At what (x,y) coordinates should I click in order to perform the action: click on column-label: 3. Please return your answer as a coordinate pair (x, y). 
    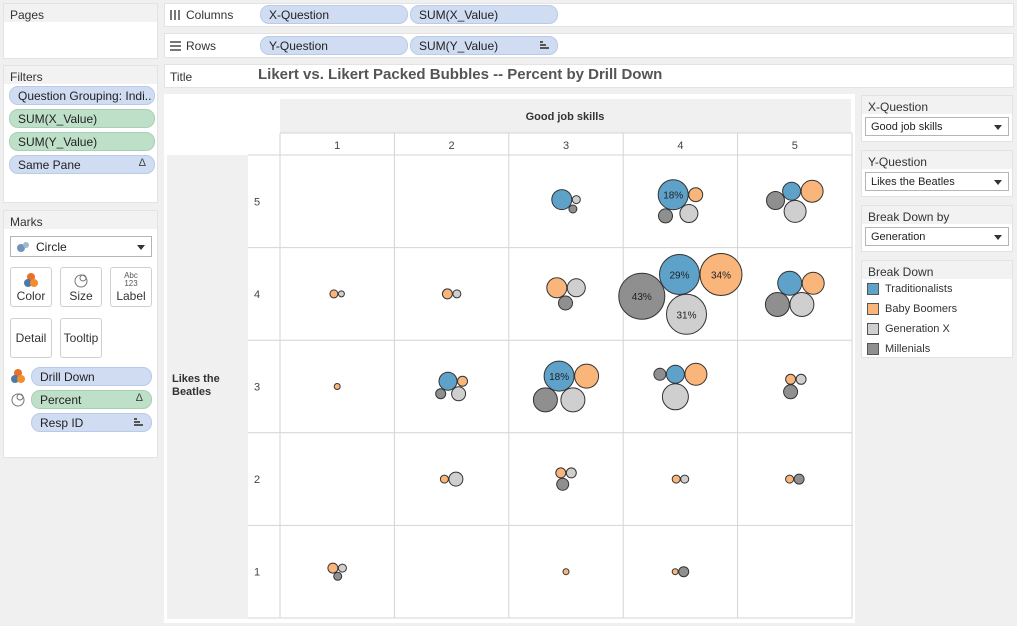
    Looking at the image, I should click on (566, 146).